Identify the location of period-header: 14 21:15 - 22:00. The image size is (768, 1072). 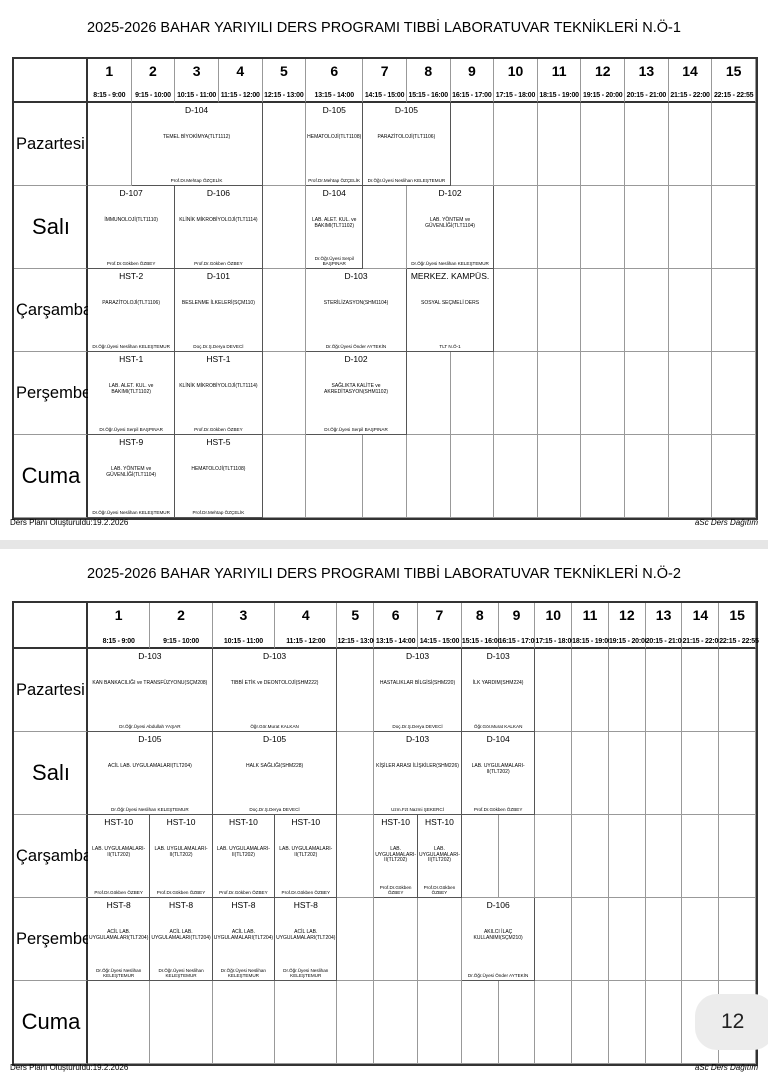
(702, 626).